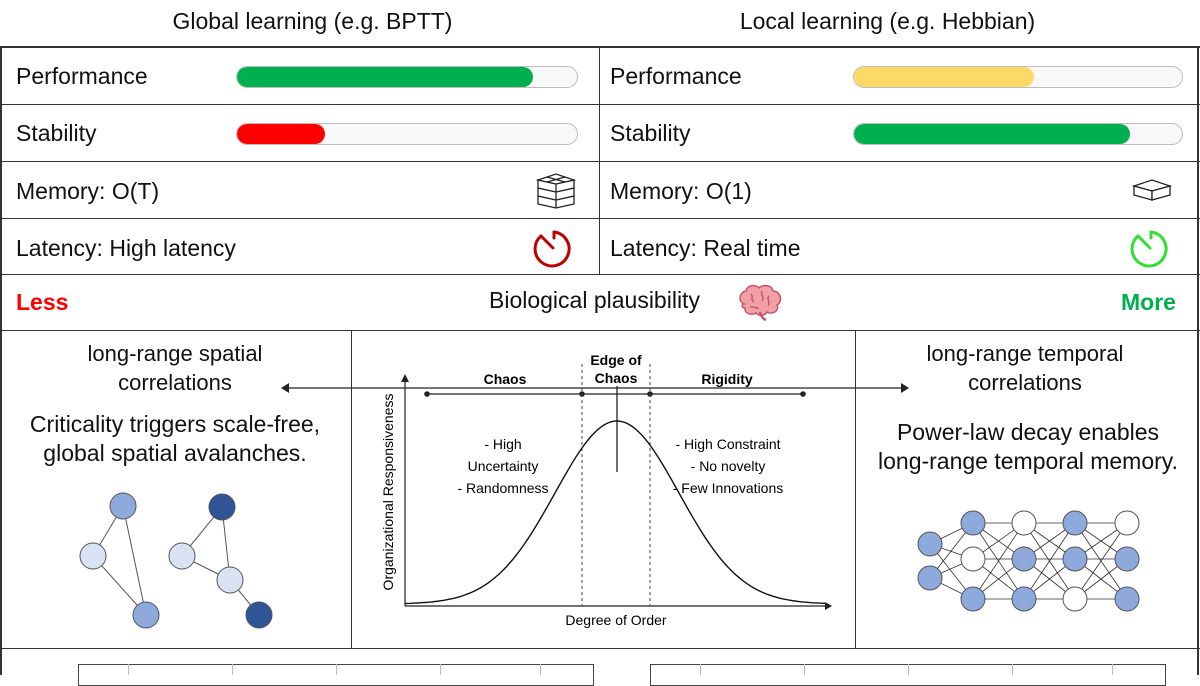  What do you see at coordinates (175, 453) in the screenshot?
I see `spatial-desc-line2: global spatial avalanches.` at bounding box center [175, 453].